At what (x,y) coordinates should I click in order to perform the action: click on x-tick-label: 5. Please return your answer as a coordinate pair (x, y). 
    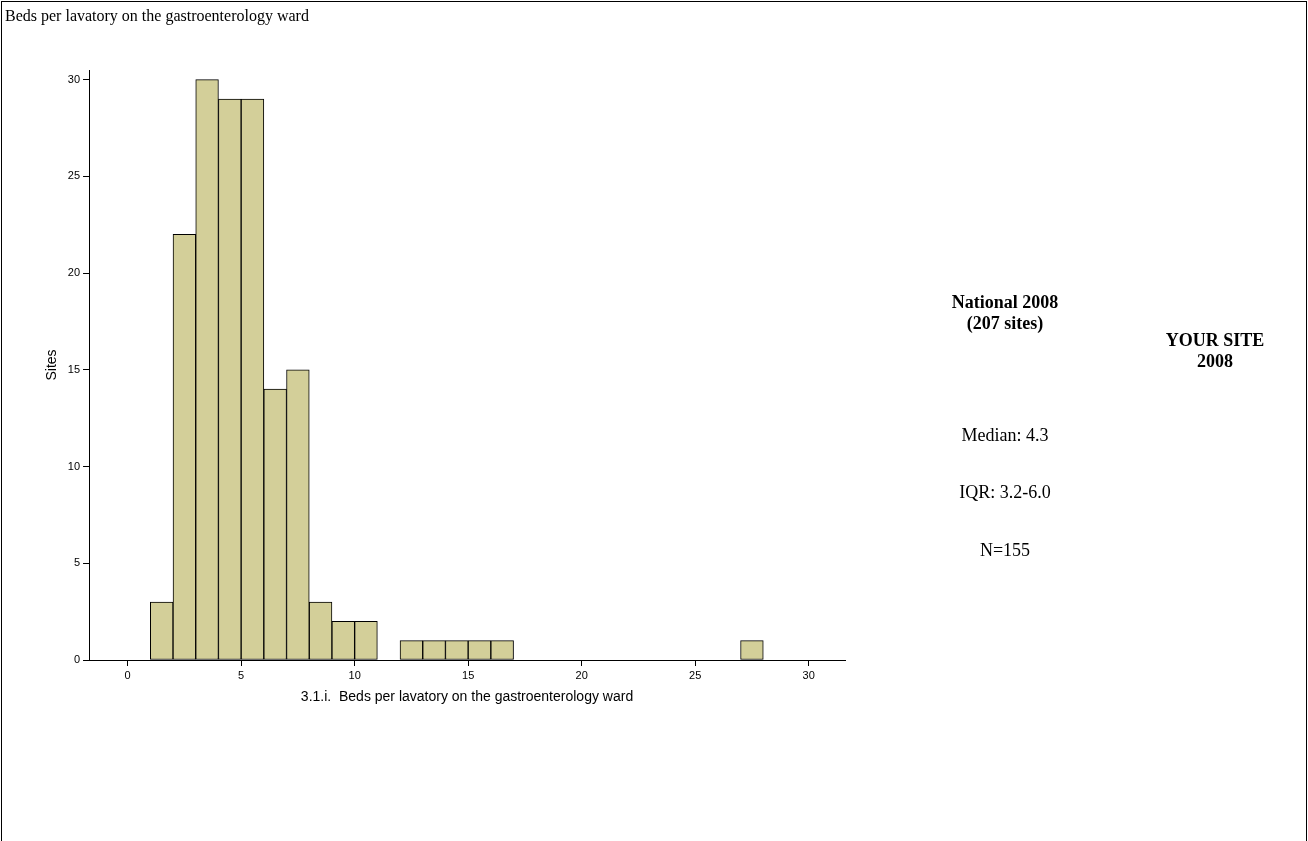
    Looking at the image, I should click on (241, 674).